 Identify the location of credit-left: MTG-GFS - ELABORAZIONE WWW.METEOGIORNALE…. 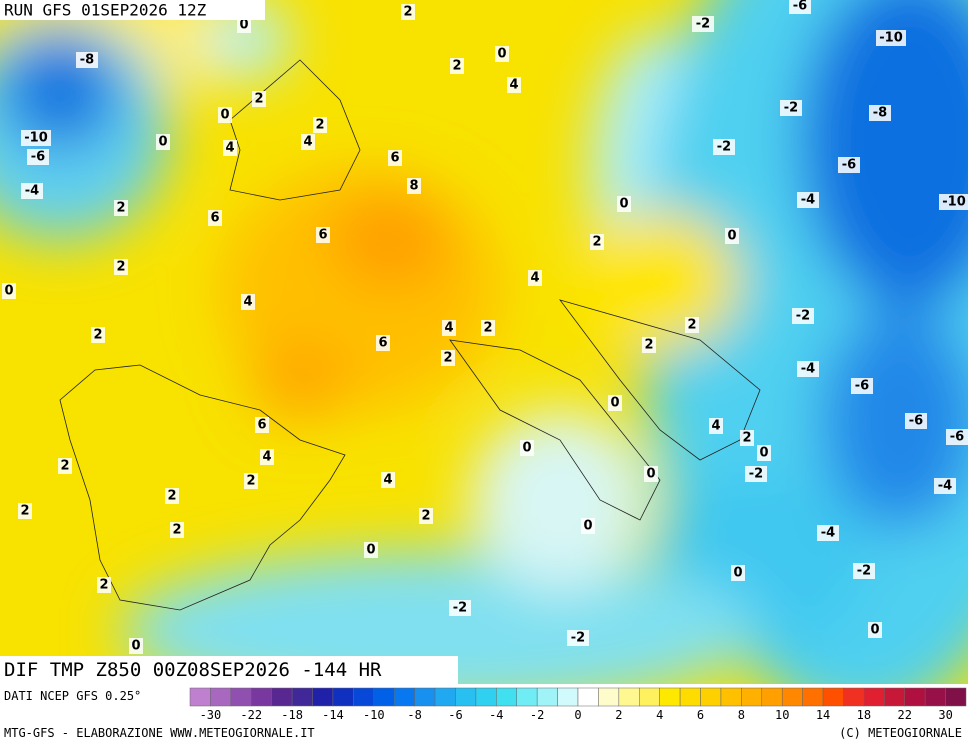
(159, 733).